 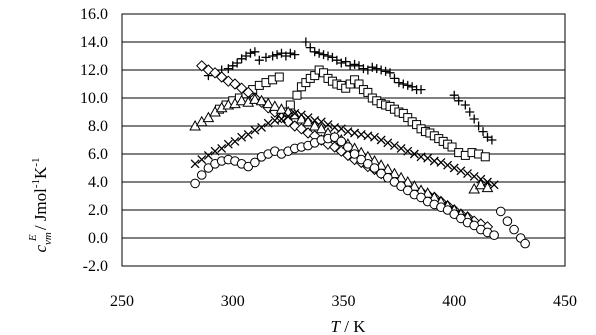 What do you see at coordinates (94, 14) in the screenshot?
I see `y-tick-label: 16.0` at bounding box center [94, 14].